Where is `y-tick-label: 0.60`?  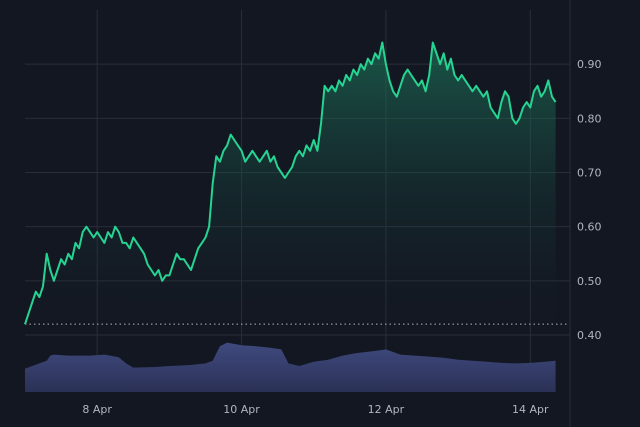
y-tick-label: 0.60 is located at coordinates (589, 227).